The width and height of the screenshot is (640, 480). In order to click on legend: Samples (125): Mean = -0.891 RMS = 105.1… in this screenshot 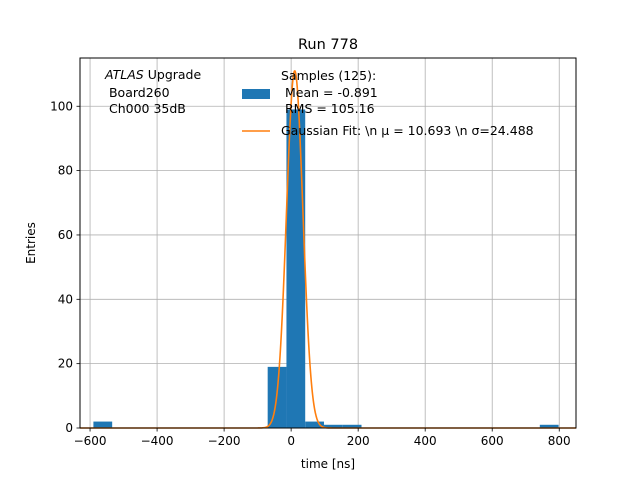, I will do `click(388, 103)`.